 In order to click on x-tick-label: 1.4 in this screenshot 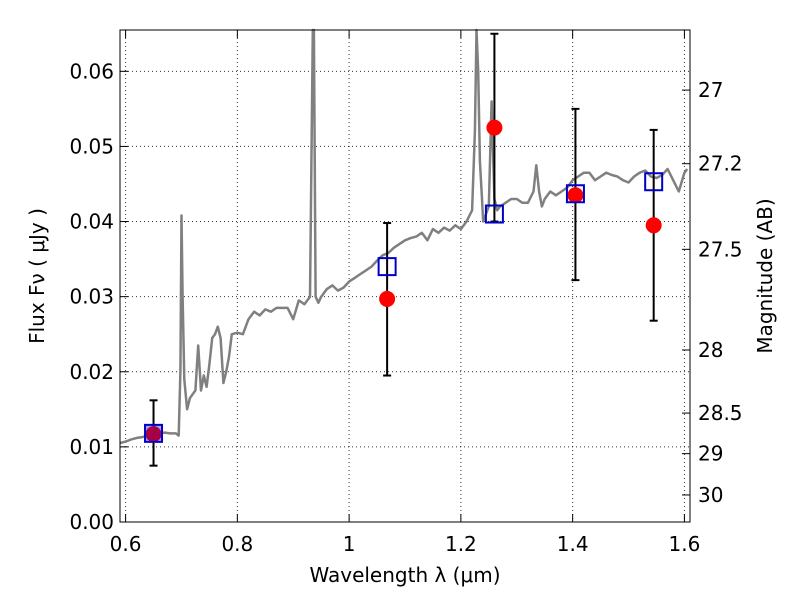, I will do `click(573, 544)`.